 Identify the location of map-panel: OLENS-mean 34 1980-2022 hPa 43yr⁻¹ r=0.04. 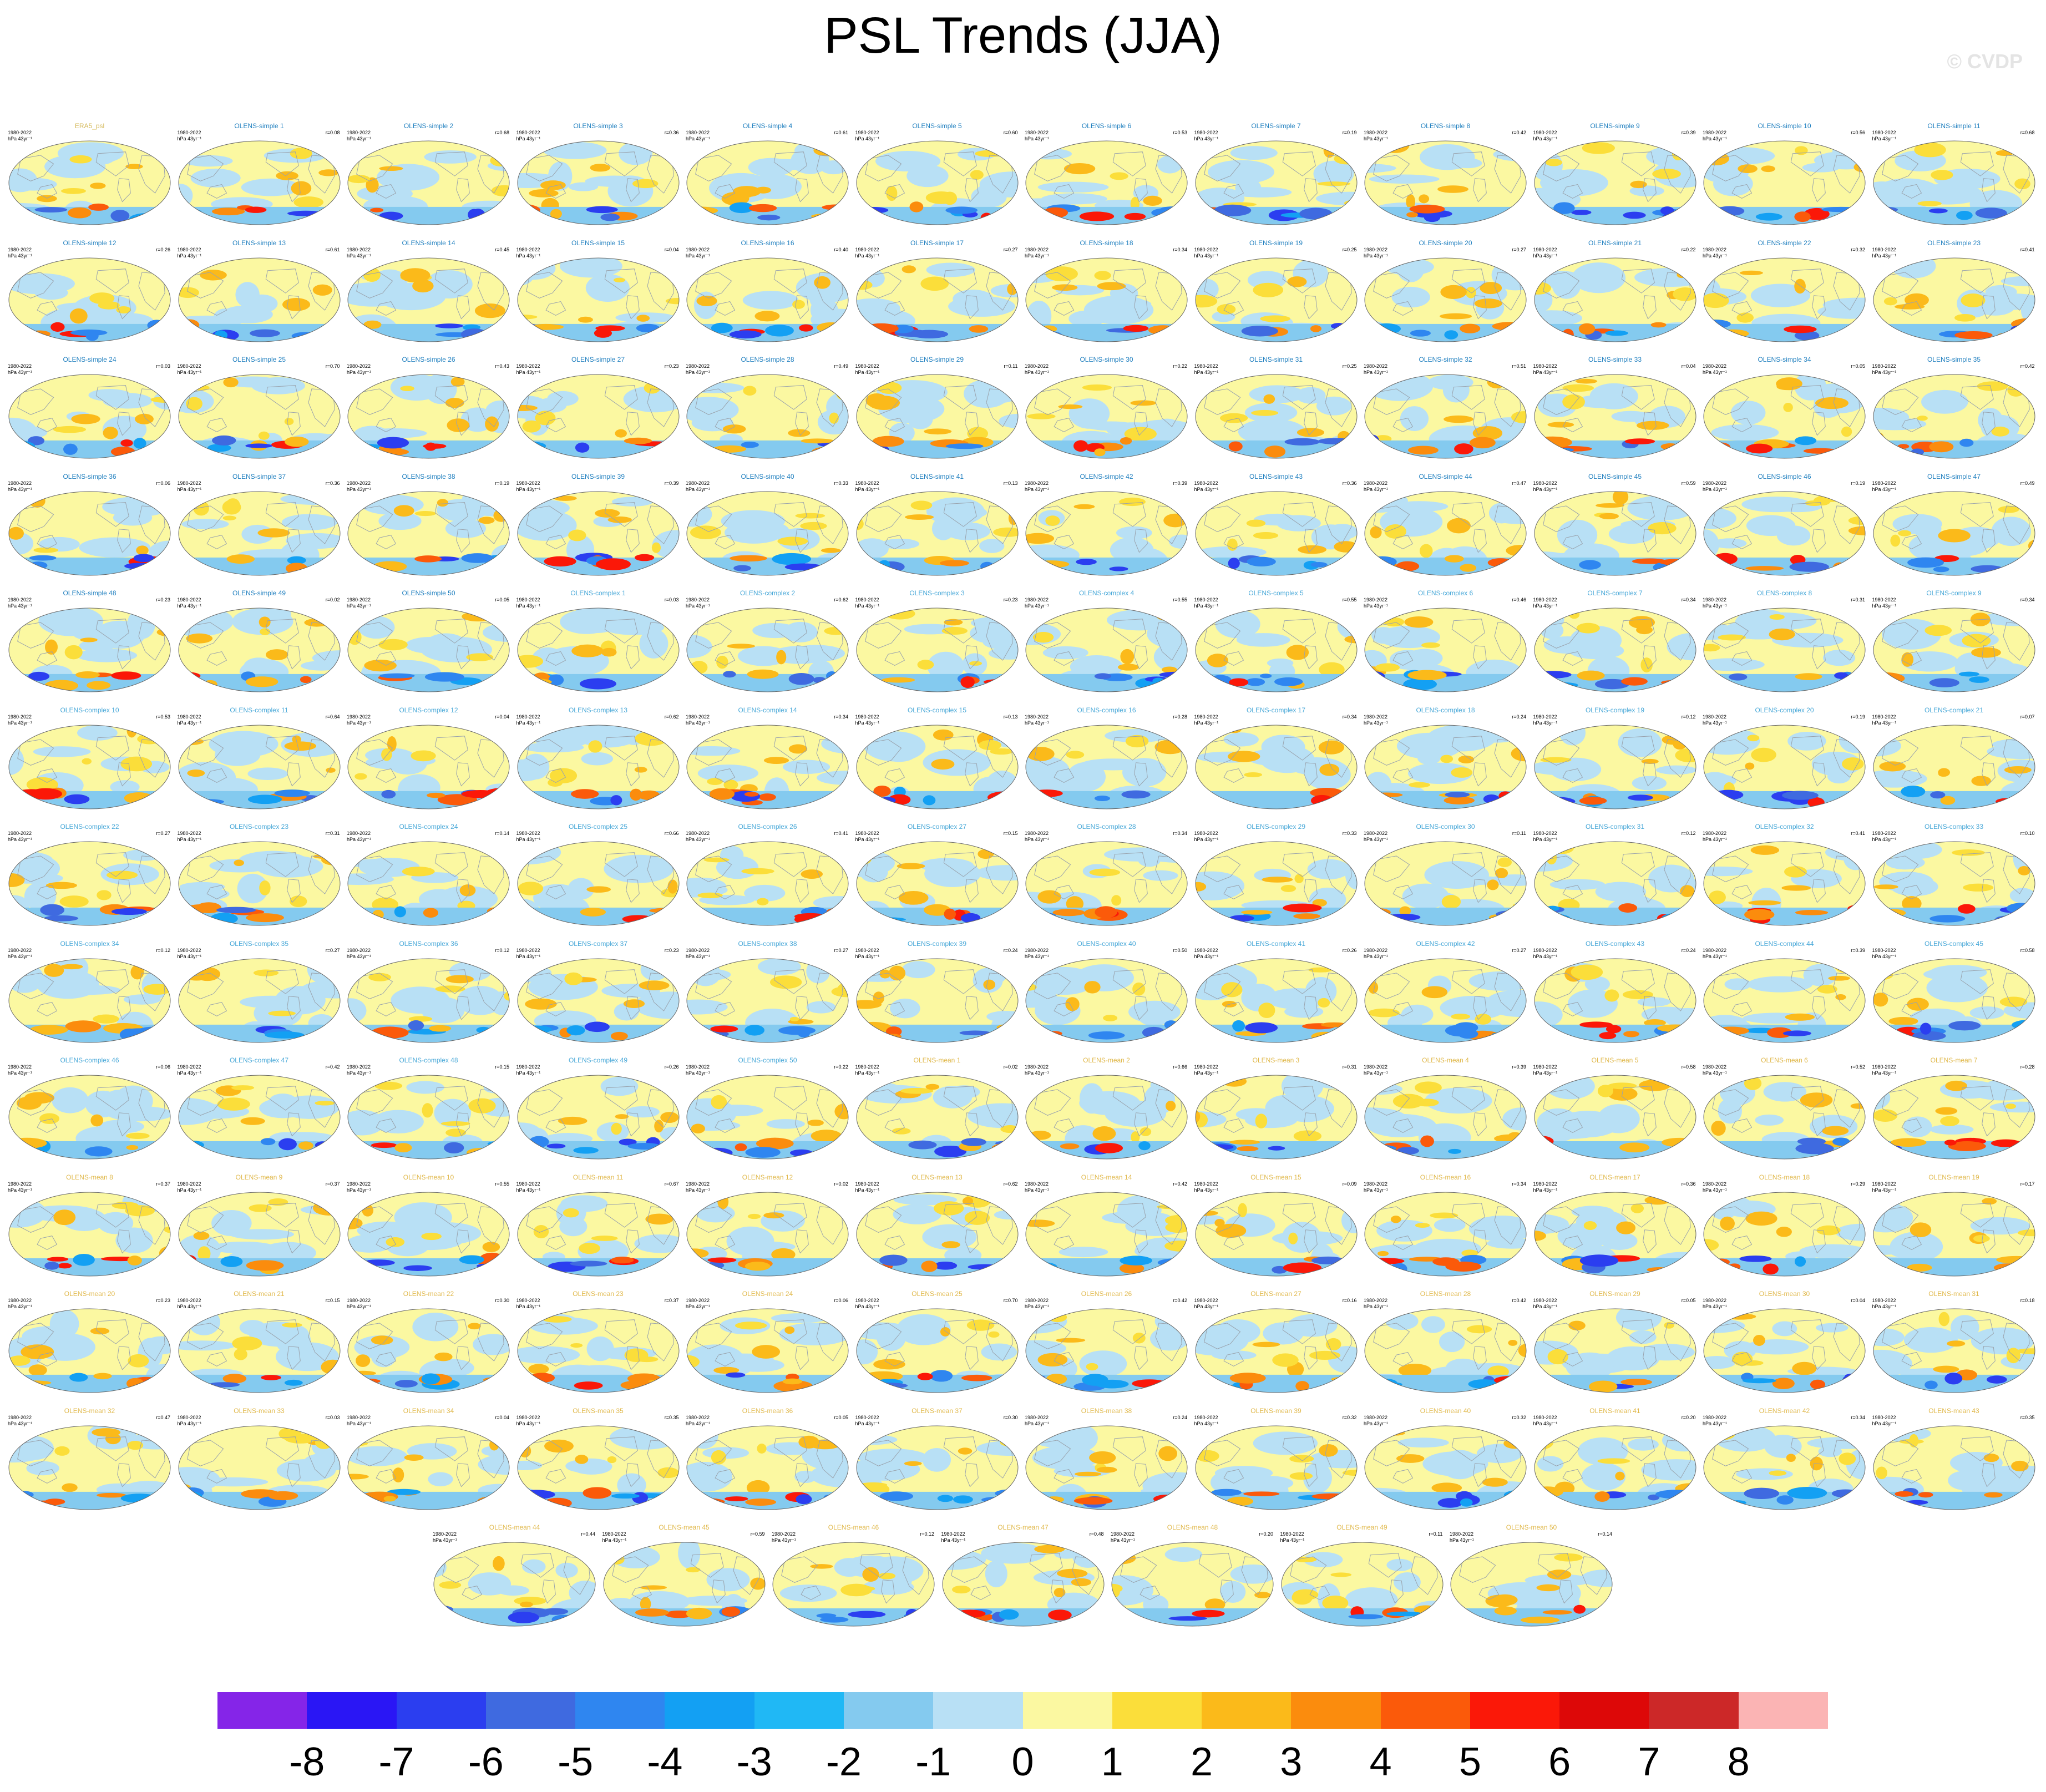
(428, 1459).